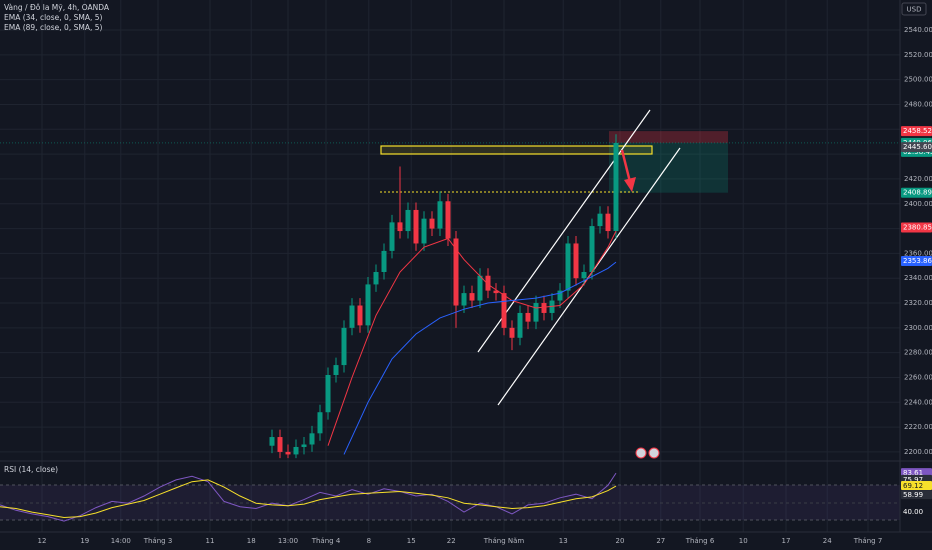 The image size is (932, 550). I want to click on price-tag-label: 2458.521, so click(917, 131).